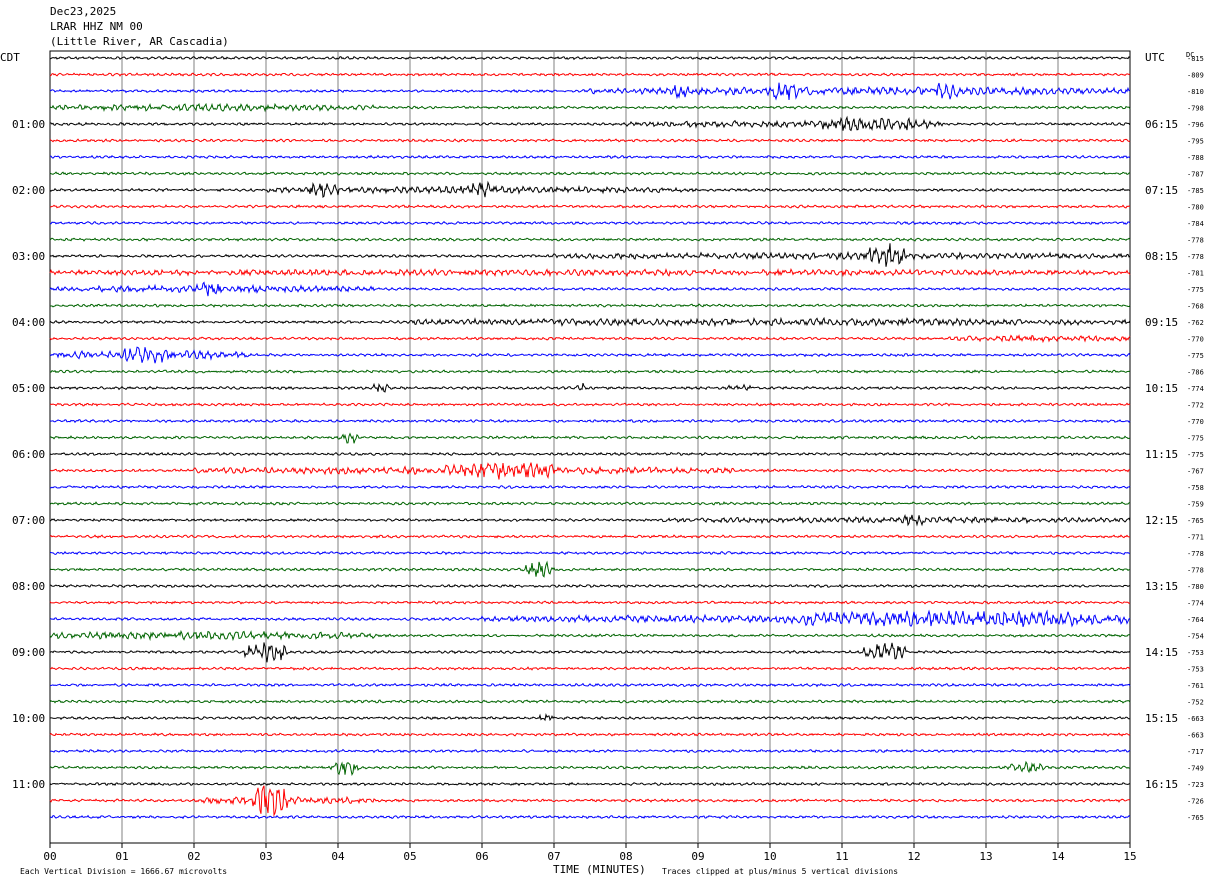  Describe the element at coordinates (28, 124) in the screenshot. I see `left-hour-label: 01:00` at that location.